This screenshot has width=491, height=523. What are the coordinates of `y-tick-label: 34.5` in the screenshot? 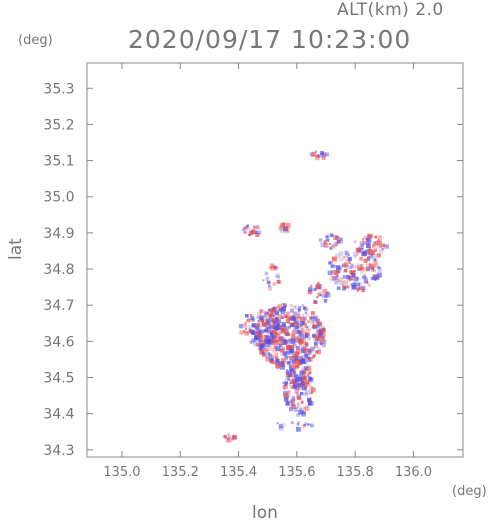 It's located at (58, 378).